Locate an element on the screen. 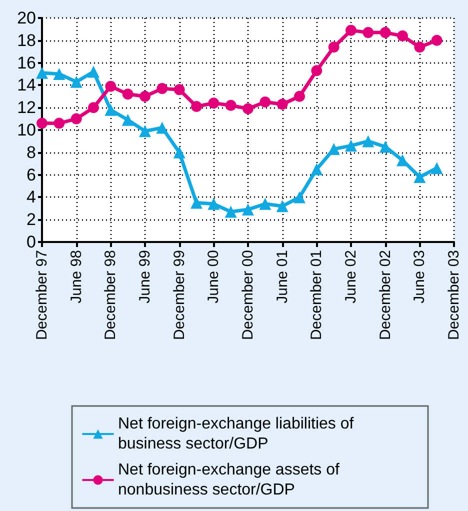 This screenshot has width=468, height=511. legend-label: Net foreign-exchange assets of nonbusiness sector/GDP is located at coordinates (231, 480).